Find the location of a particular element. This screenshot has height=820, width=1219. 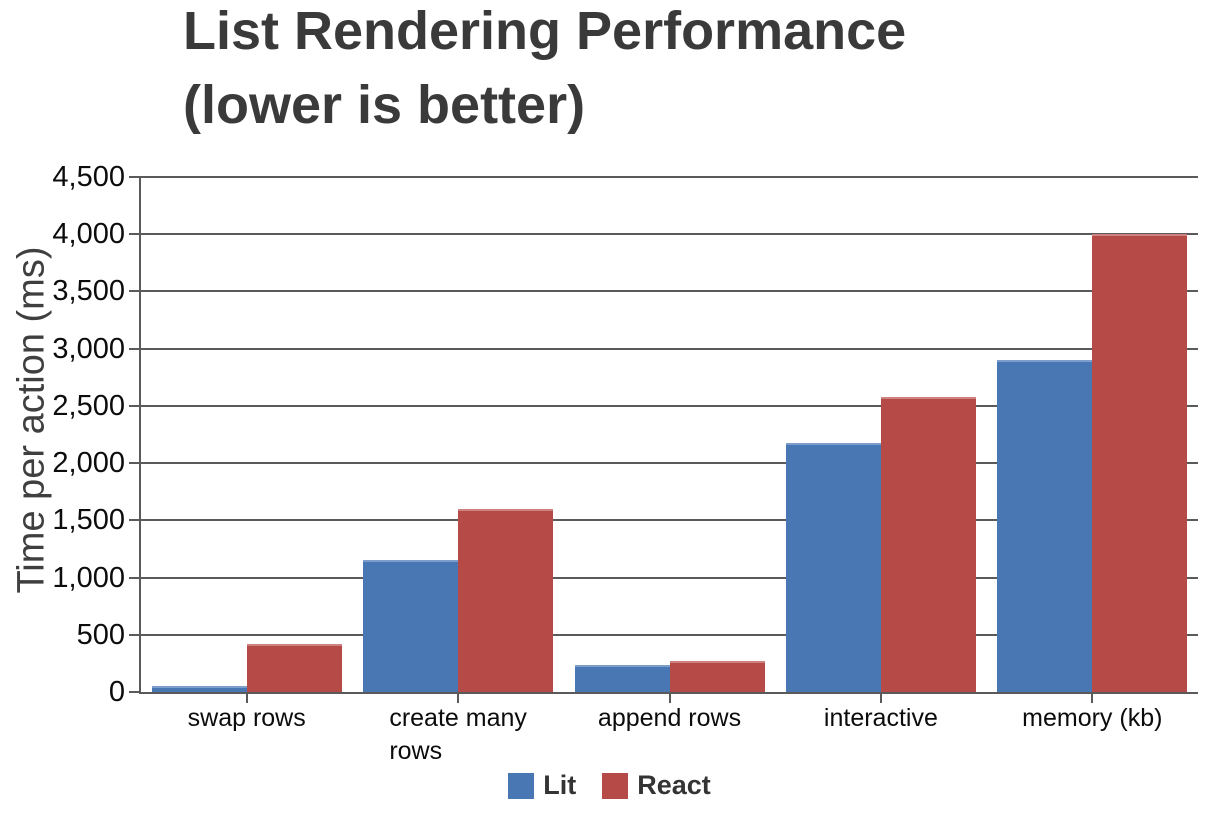

y-tick-label: 1,000 is located at coordinates (88, 577).